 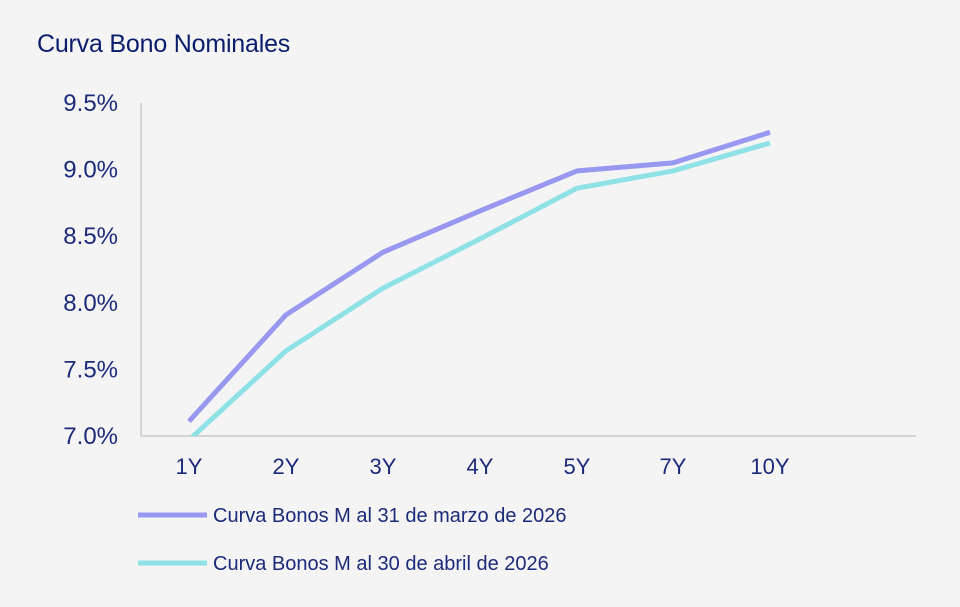 I want to click on legend-label: Curva Bonos M al 31 de marzo de 2026, so click(x=390, y=516).